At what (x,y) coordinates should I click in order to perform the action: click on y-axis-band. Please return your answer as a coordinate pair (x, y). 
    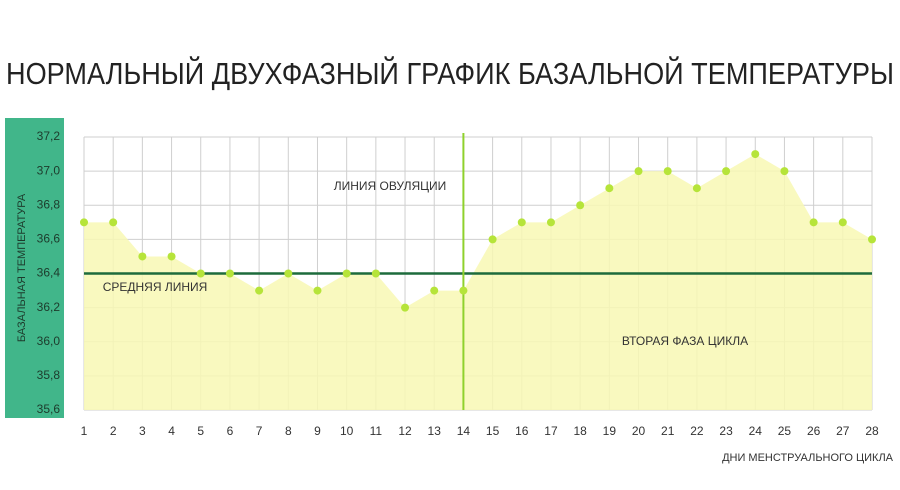
    Looking at the image, I should click on (34, 268).